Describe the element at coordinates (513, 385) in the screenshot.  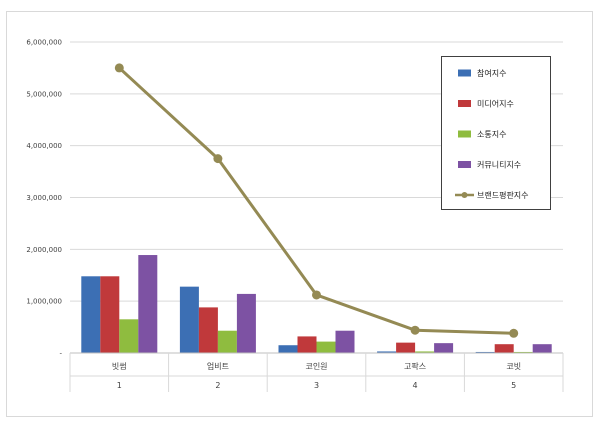
I see `x-tick-index: 5` at that location.